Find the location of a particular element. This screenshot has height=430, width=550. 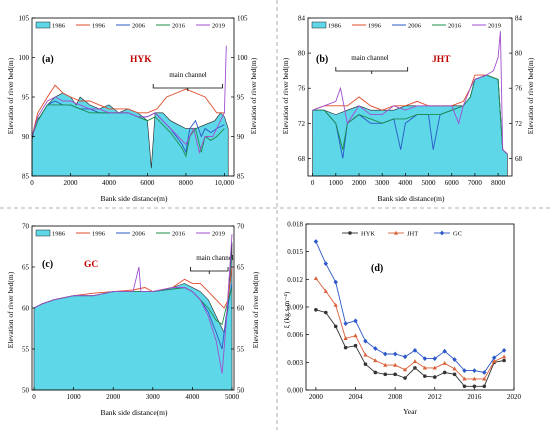

y-tick-label: 0.003 is located at coordinates (295, 363).